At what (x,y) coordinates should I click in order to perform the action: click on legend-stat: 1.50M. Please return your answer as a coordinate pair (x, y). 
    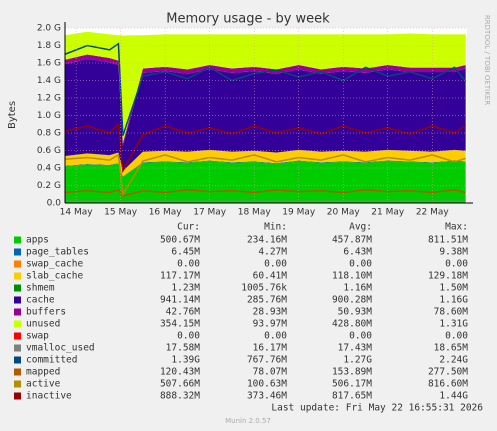
    Looking at the image, I should click on (453, 288).